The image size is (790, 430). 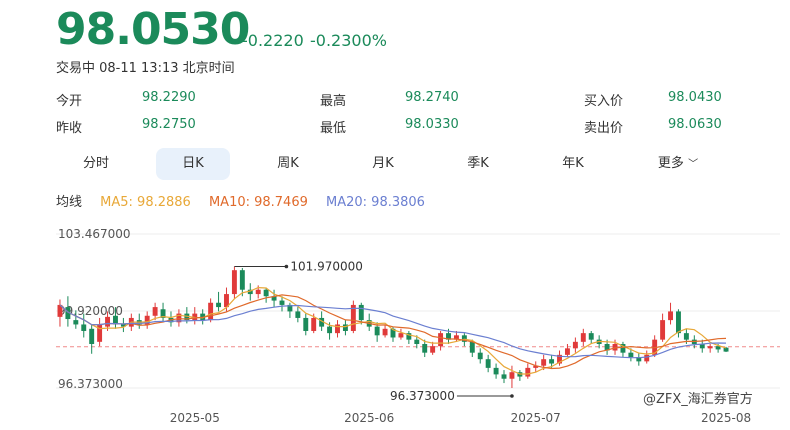 What do you see at coordinates (375, 202) in the screenshot?
I see `ma20-value: MA20: 98.3806` at bounding box center [375, 202].